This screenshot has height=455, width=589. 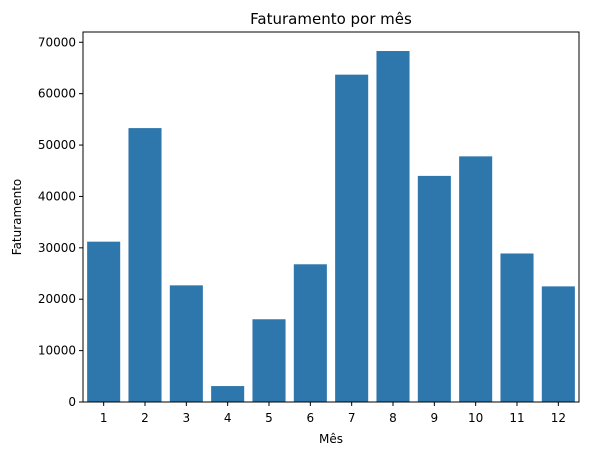 I want to click on x-axis-label: Mês, so click(x=331, y=439).